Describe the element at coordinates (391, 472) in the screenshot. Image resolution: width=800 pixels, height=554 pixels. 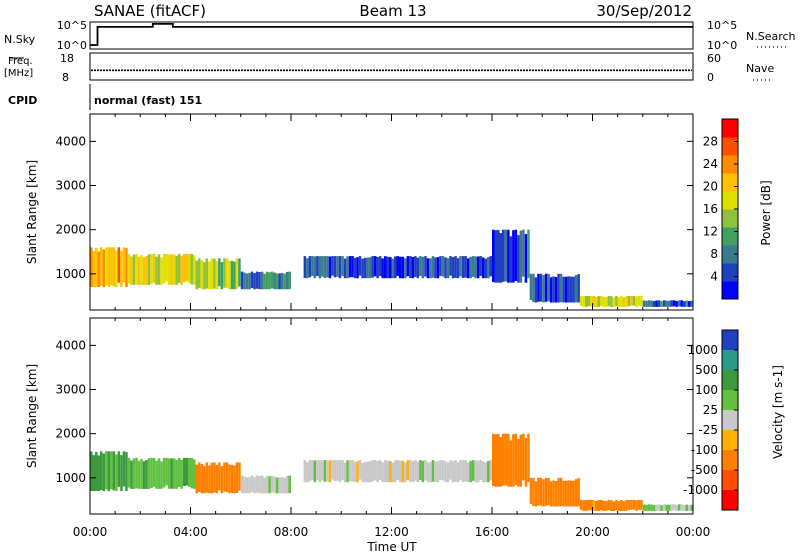
I see `velocity-echo-layer` at that location.